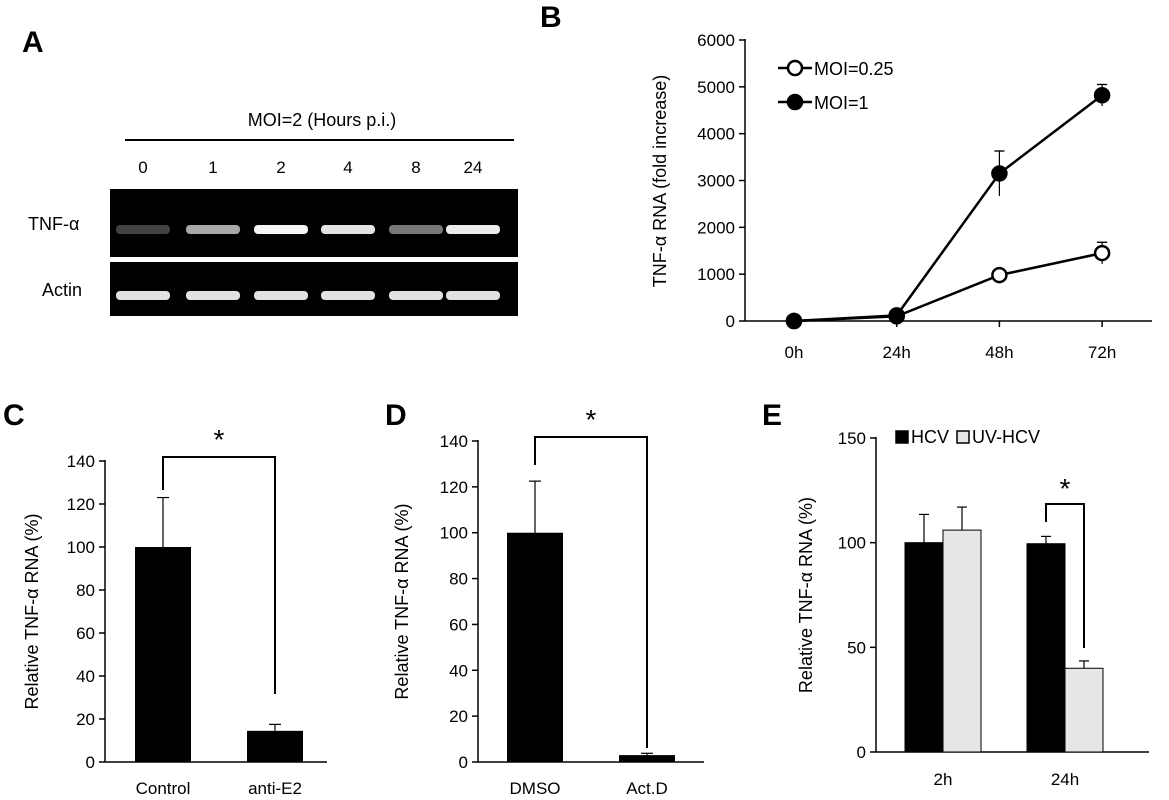 This screenshot has height=800, width=1169. Describe the element at coordinates (280, 167) in the screenshot. I see `gel-lane-label: 2` at that location.